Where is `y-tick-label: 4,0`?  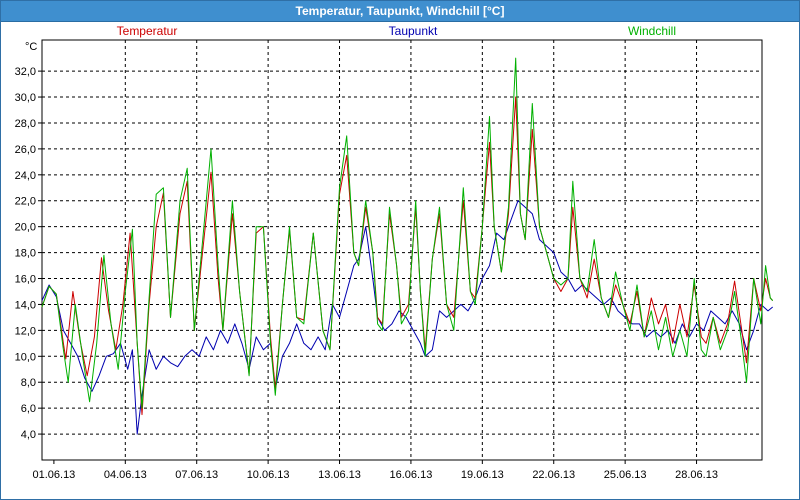
y-tick-label: 4,0 is located at coordinates (28, 435).